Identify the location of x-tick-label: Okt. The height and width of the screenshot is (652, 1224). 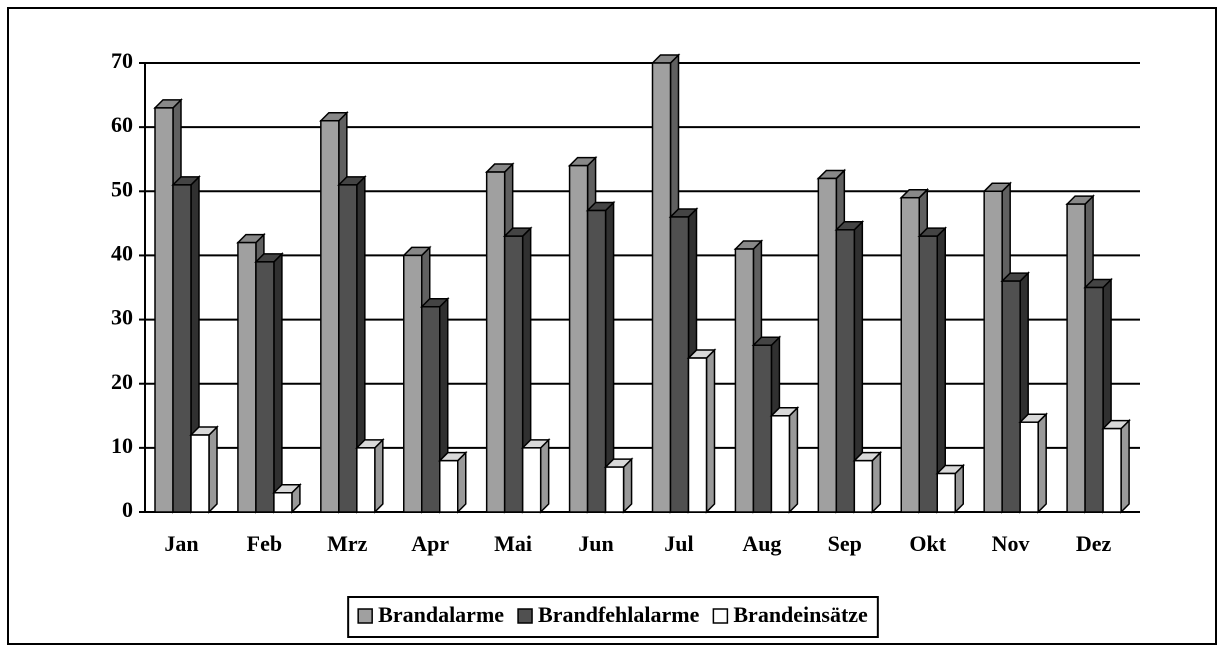
(927, 543).